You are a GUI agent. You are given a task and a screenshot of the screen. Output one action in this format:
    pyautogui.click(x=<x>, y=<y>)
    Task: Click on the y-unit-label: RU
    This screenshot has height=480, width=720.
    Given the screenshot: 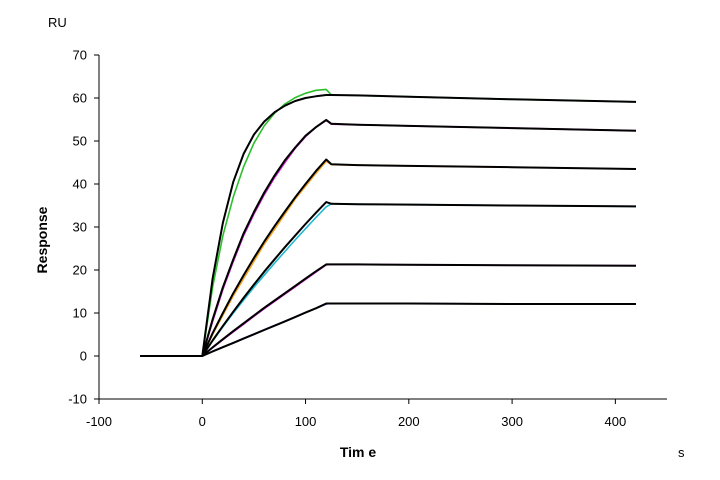 What is the action you would take?
    pyautogui.click(x=57, y=22)
    